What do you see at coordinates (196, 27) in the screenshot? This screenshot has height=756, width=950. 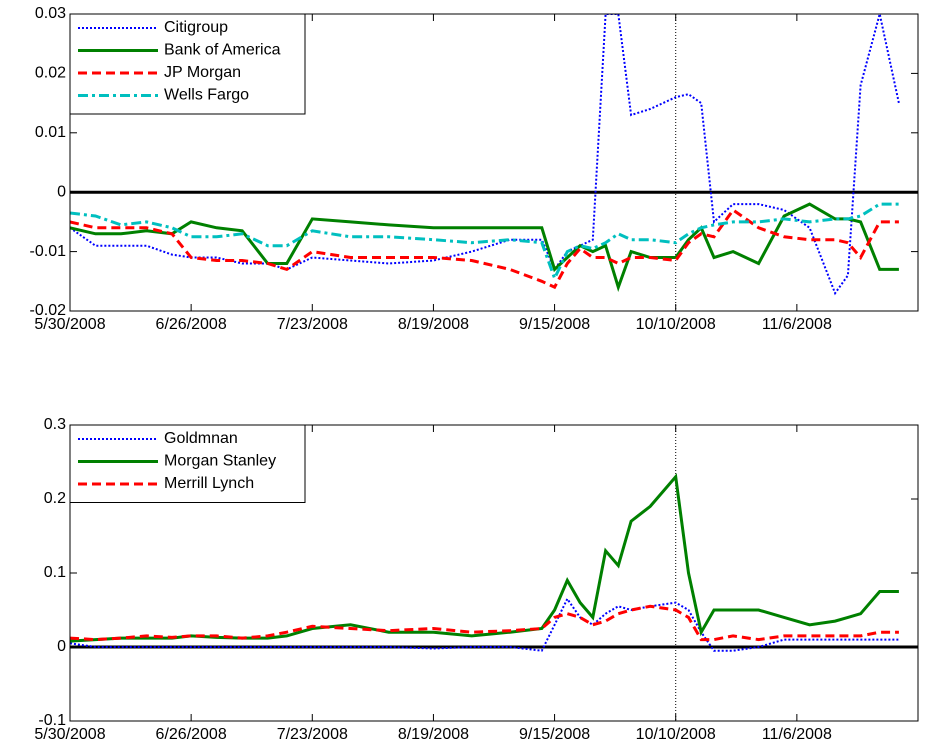 I see `legend-label: Citigroup` at bounding box center [196, 27].